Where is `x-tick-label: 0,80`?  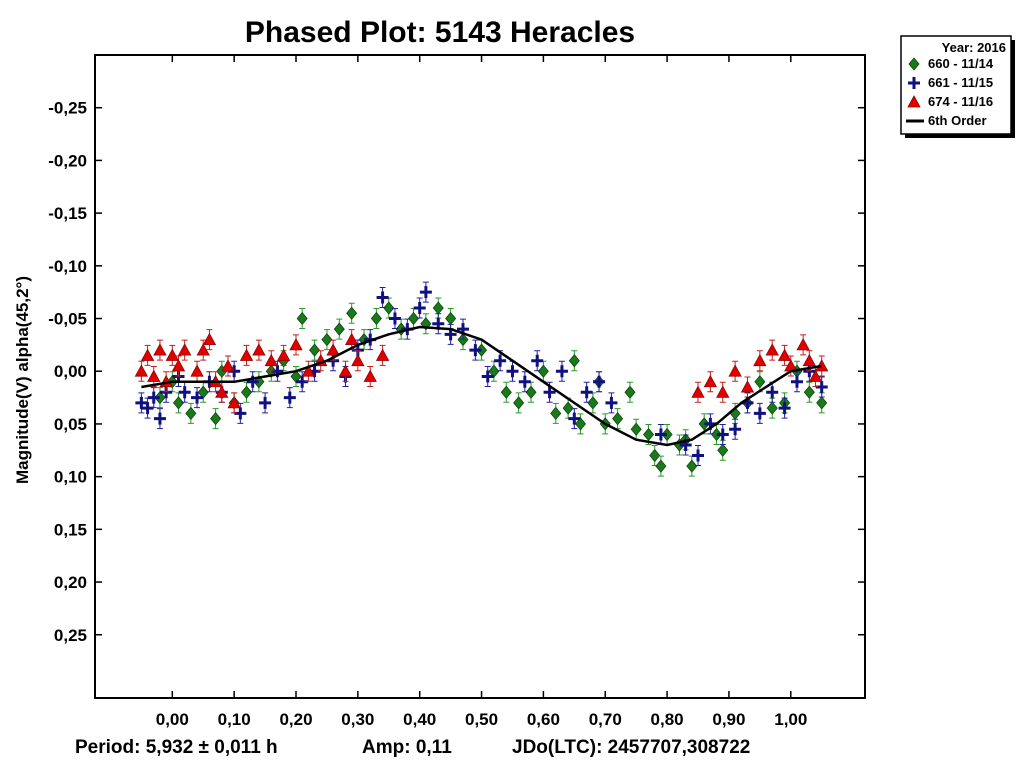 x-tick-label: 0,80 is located at coordinates (667, 719).